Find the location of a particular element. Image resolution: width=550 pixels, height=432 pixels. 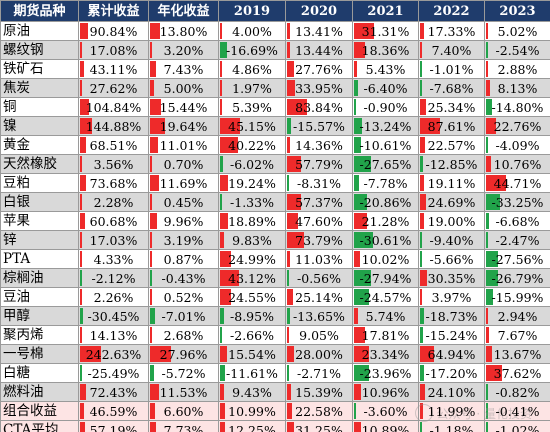

value-text: 24.69% is located at coordinates (451, 202).